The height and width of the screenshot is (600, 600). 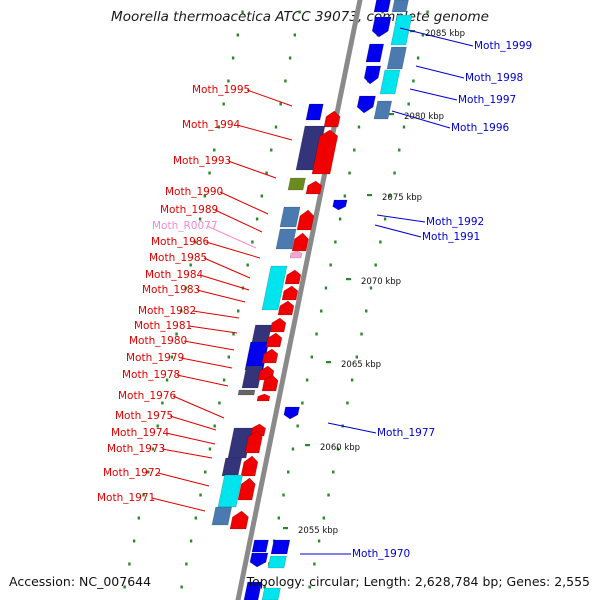 What do you see at coordinates (167, 311) in the screenshot?
I see `gene-label: Moth_1982` at bounding box center [167, 311].